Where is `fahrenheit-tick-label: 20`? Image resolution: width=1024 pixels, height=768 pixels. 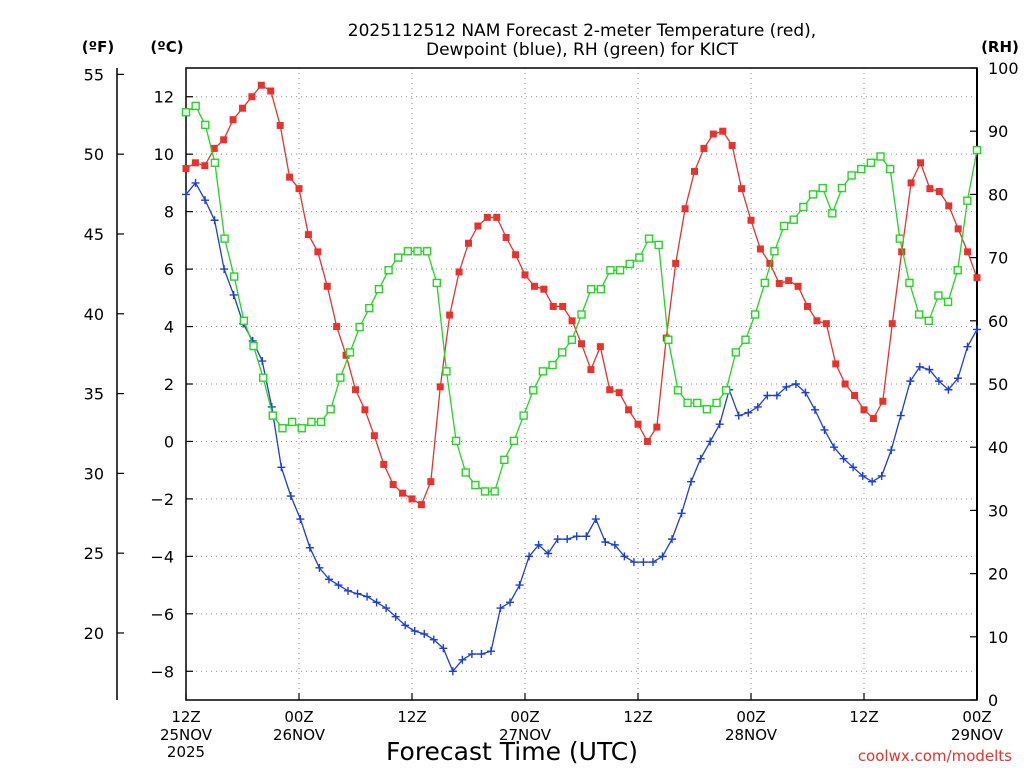
fahrenheit-tick-label: 20 is located at coordinates (94, 633).